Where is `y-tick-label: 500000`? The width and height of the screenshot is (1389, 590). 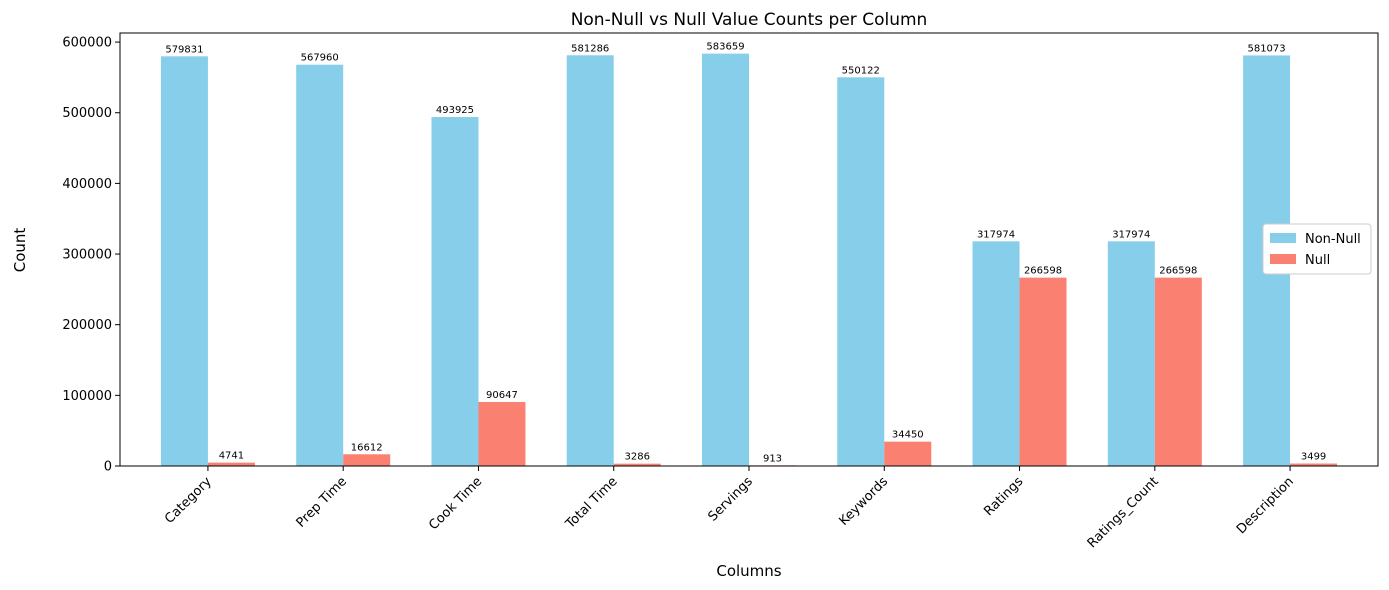 y-tick-label: 500000 is located at coordinates (87, 113).